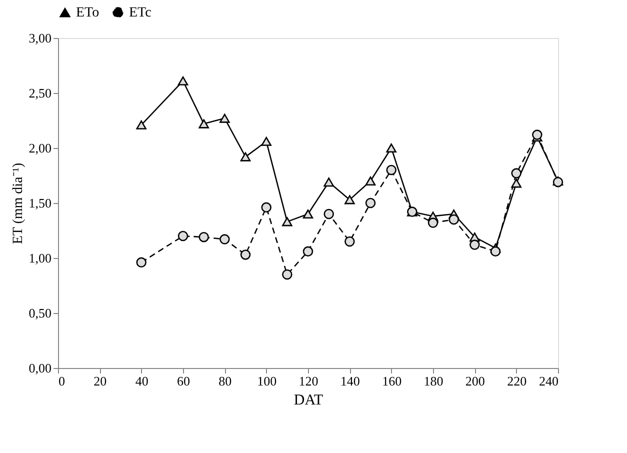 This screenshot has height=453, width=627. What do you see at coordinates (183, 381) in the screenshot?
I see `x-tick-label: 60` at bounding box center [183, 381].